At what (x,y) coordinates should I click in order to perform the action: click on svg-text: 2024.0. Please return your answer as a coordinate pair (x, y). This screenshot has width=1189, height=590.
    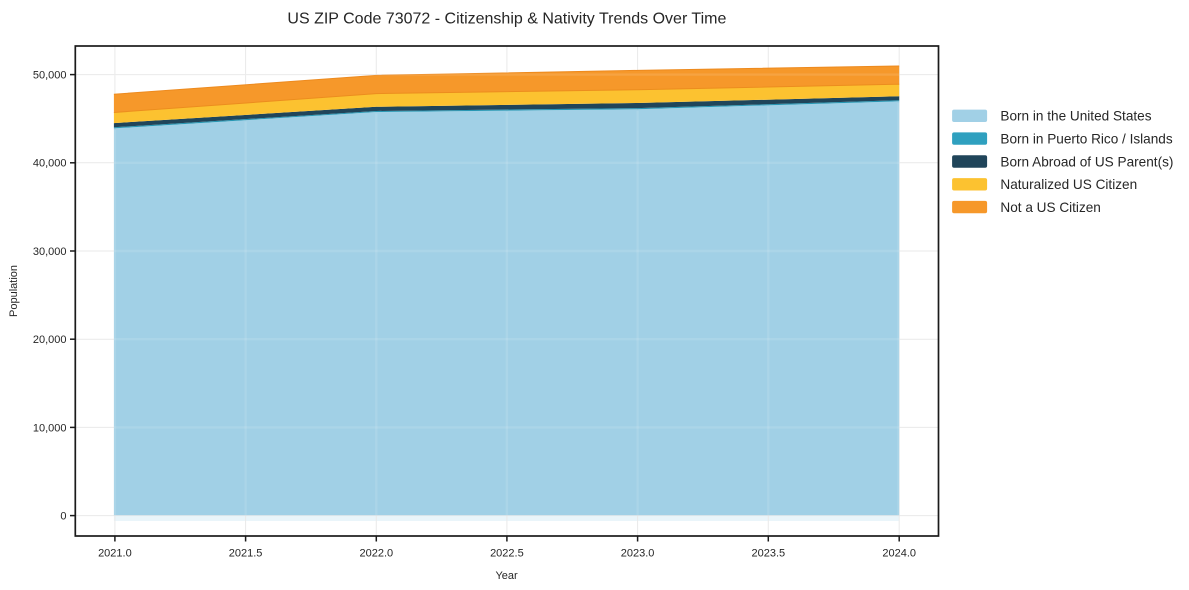
    Looking at the image, I should click on (899, 554).